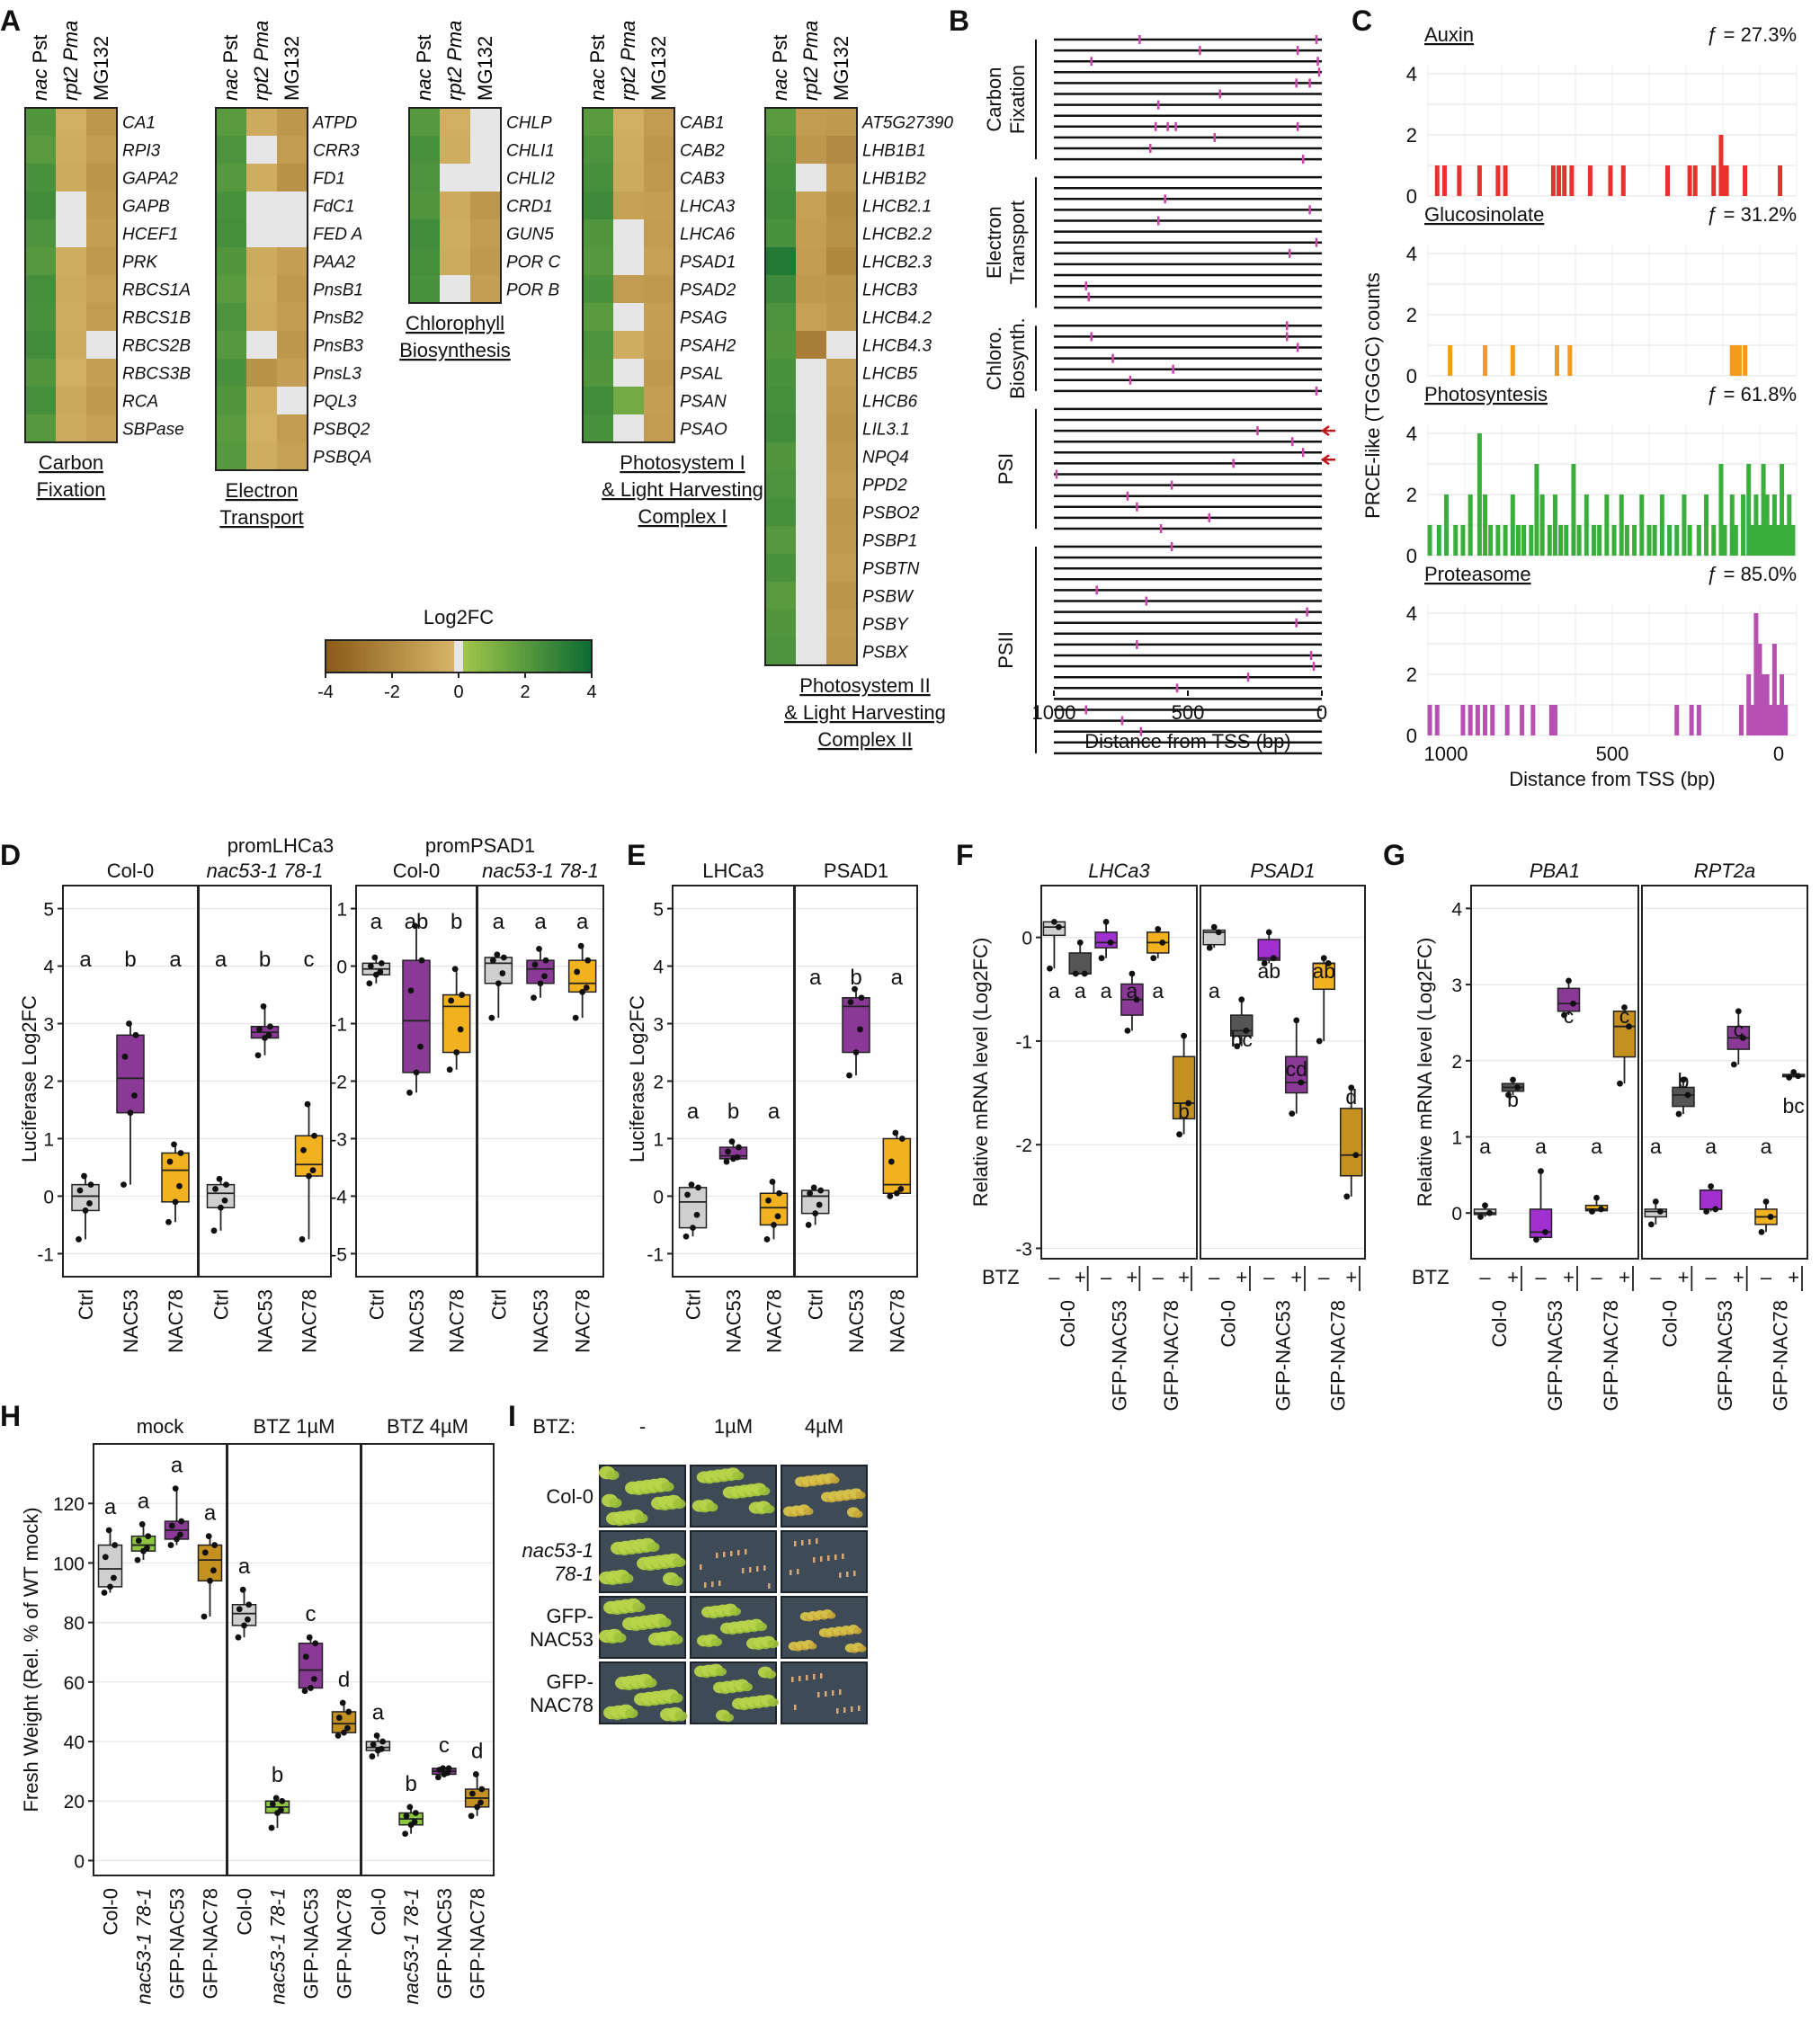  What do you see at coordinates (230, 68) in the screenshot?
I see `heatmap-column-header: nac Pst` at bounding box center [230, 68].